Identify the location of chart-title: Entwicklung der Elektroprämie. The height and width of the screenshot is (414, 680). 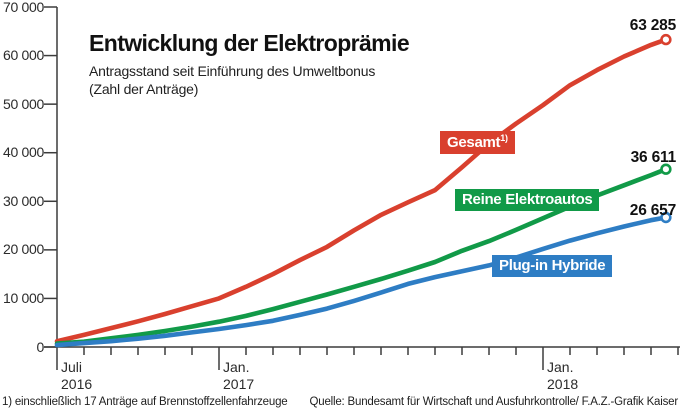
(249, 43).